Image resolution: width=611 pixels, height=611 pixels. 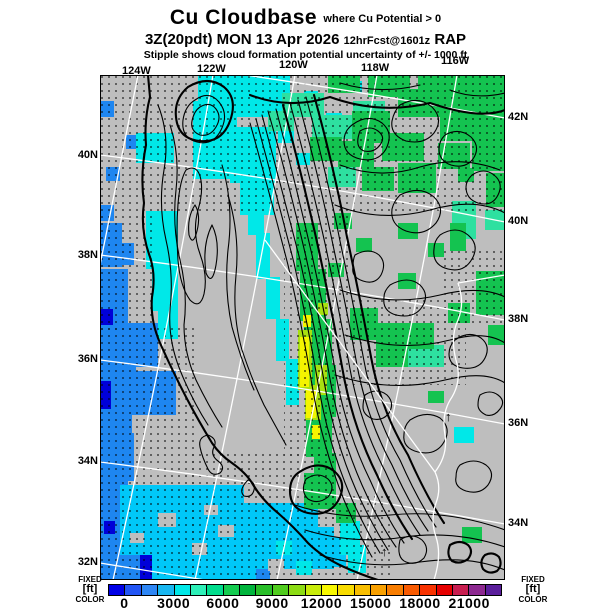 I want to click on colorbar-tick-label: 0, so click(x=124, y=603).